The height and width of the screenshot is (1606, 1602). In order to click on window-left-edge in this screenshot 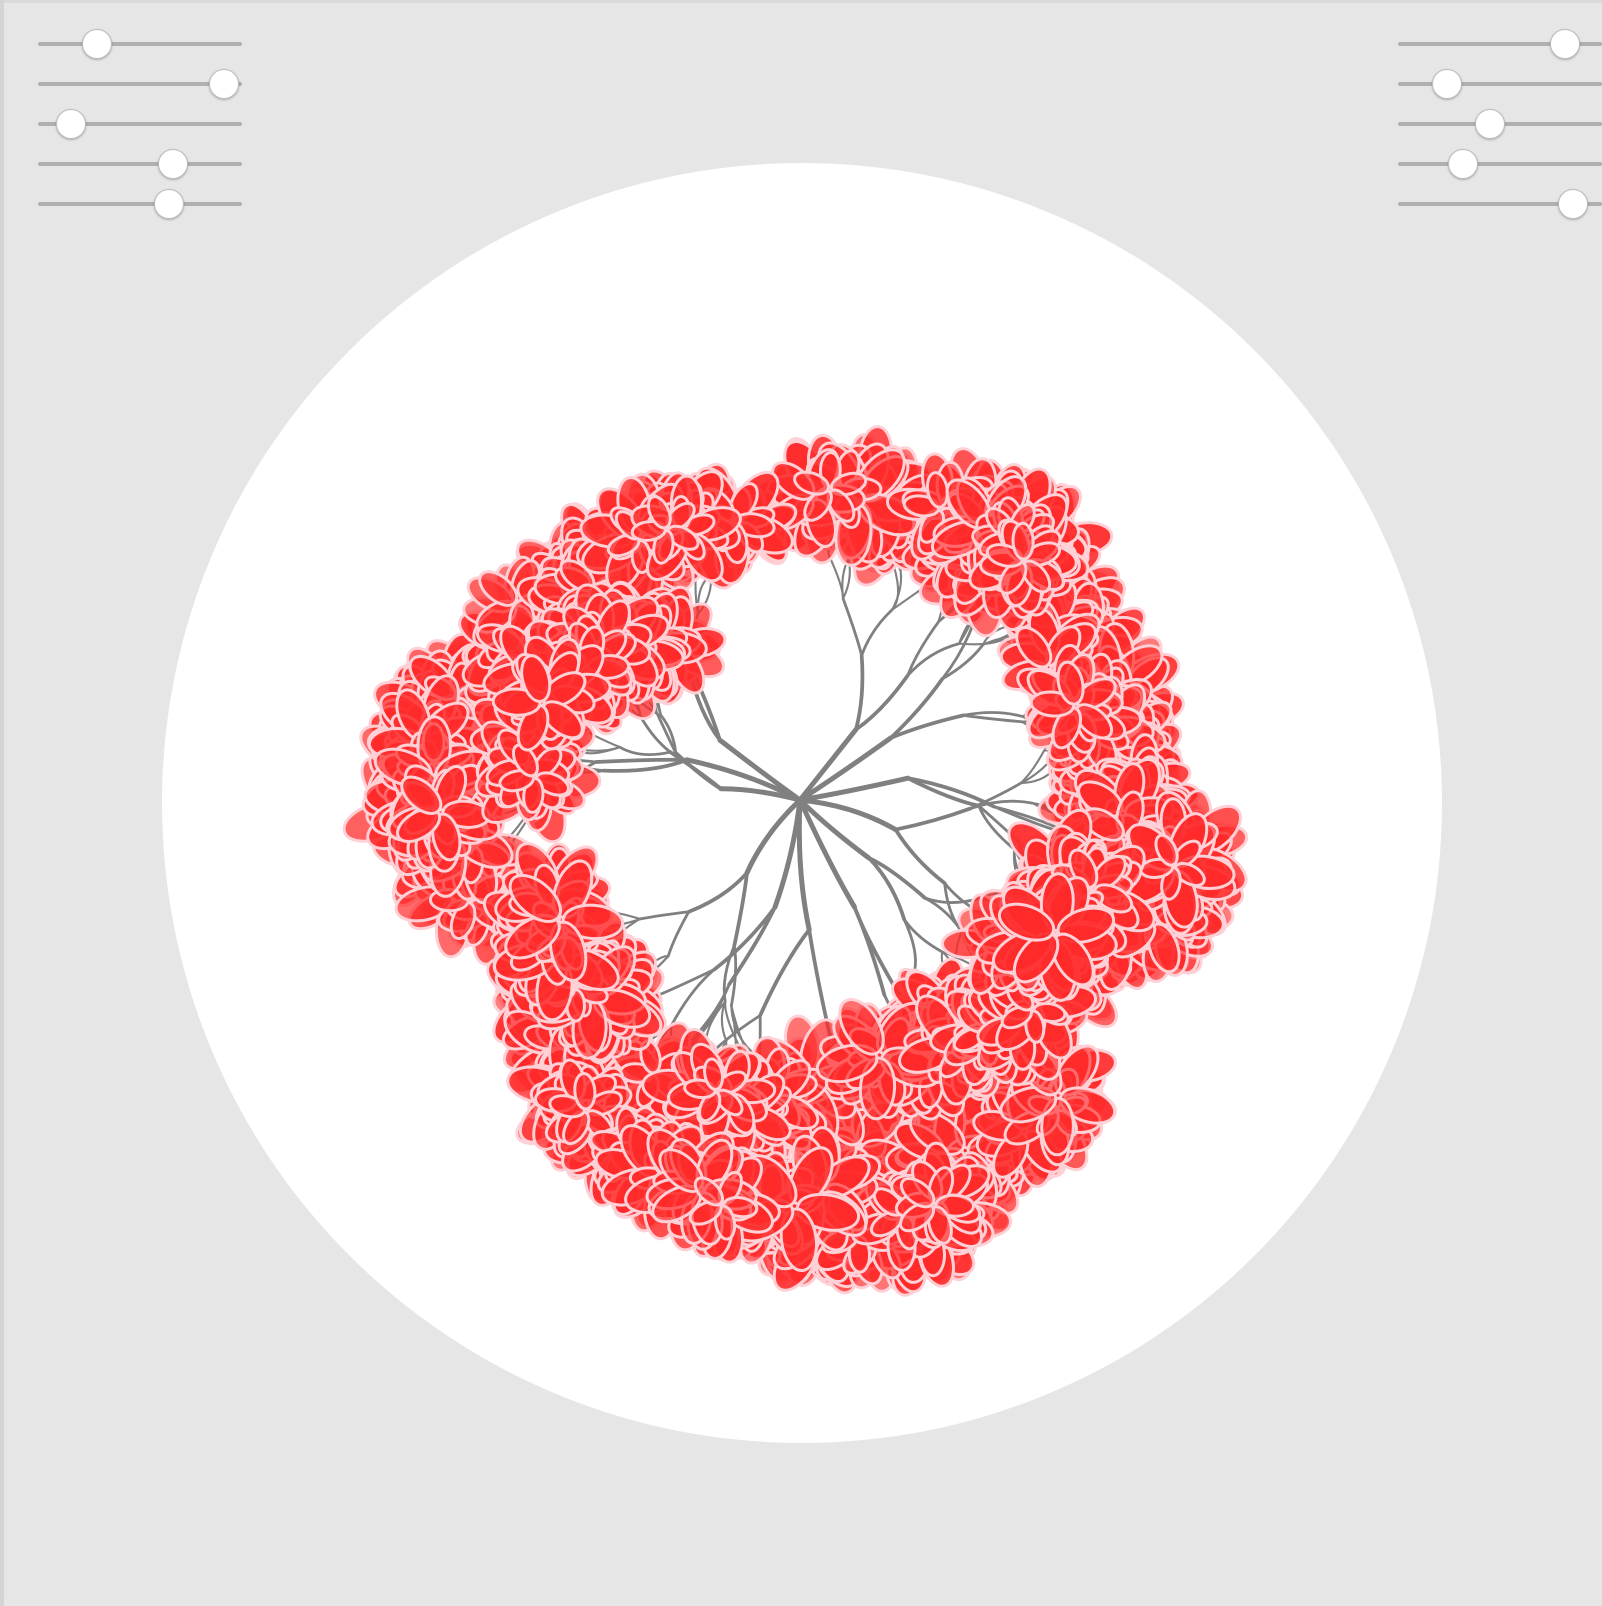, I will do `click(2, 803)`.